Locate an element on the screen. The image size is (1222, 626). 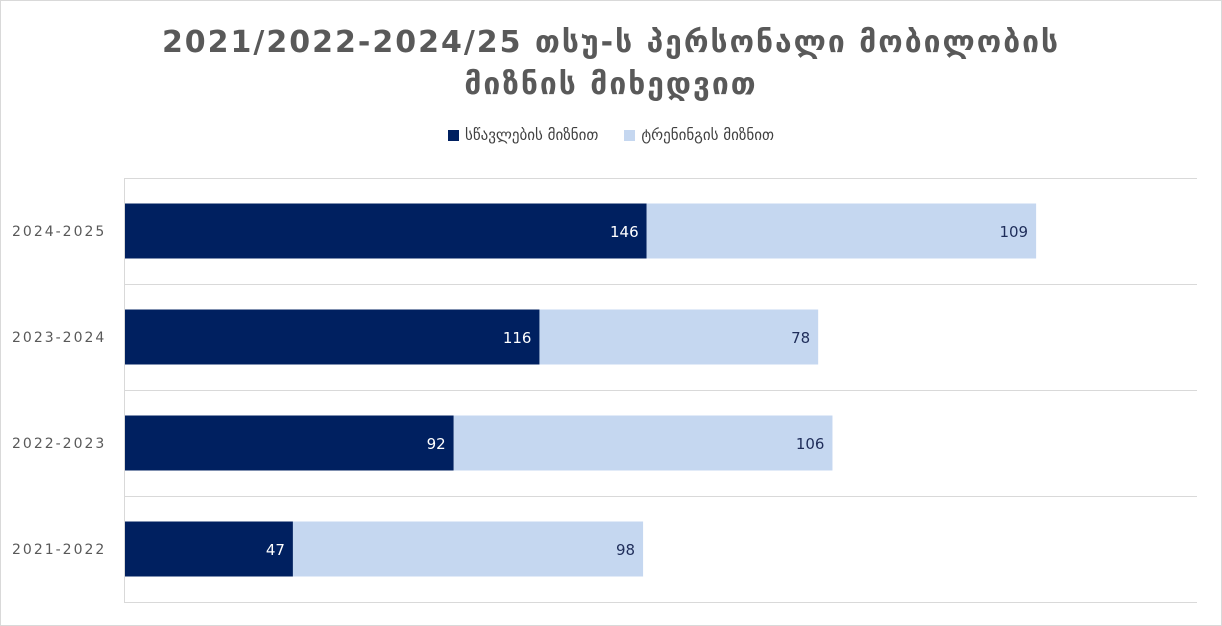
legend-item-training: ტრენინგის მიზნით is located at coordinates (699, 135).